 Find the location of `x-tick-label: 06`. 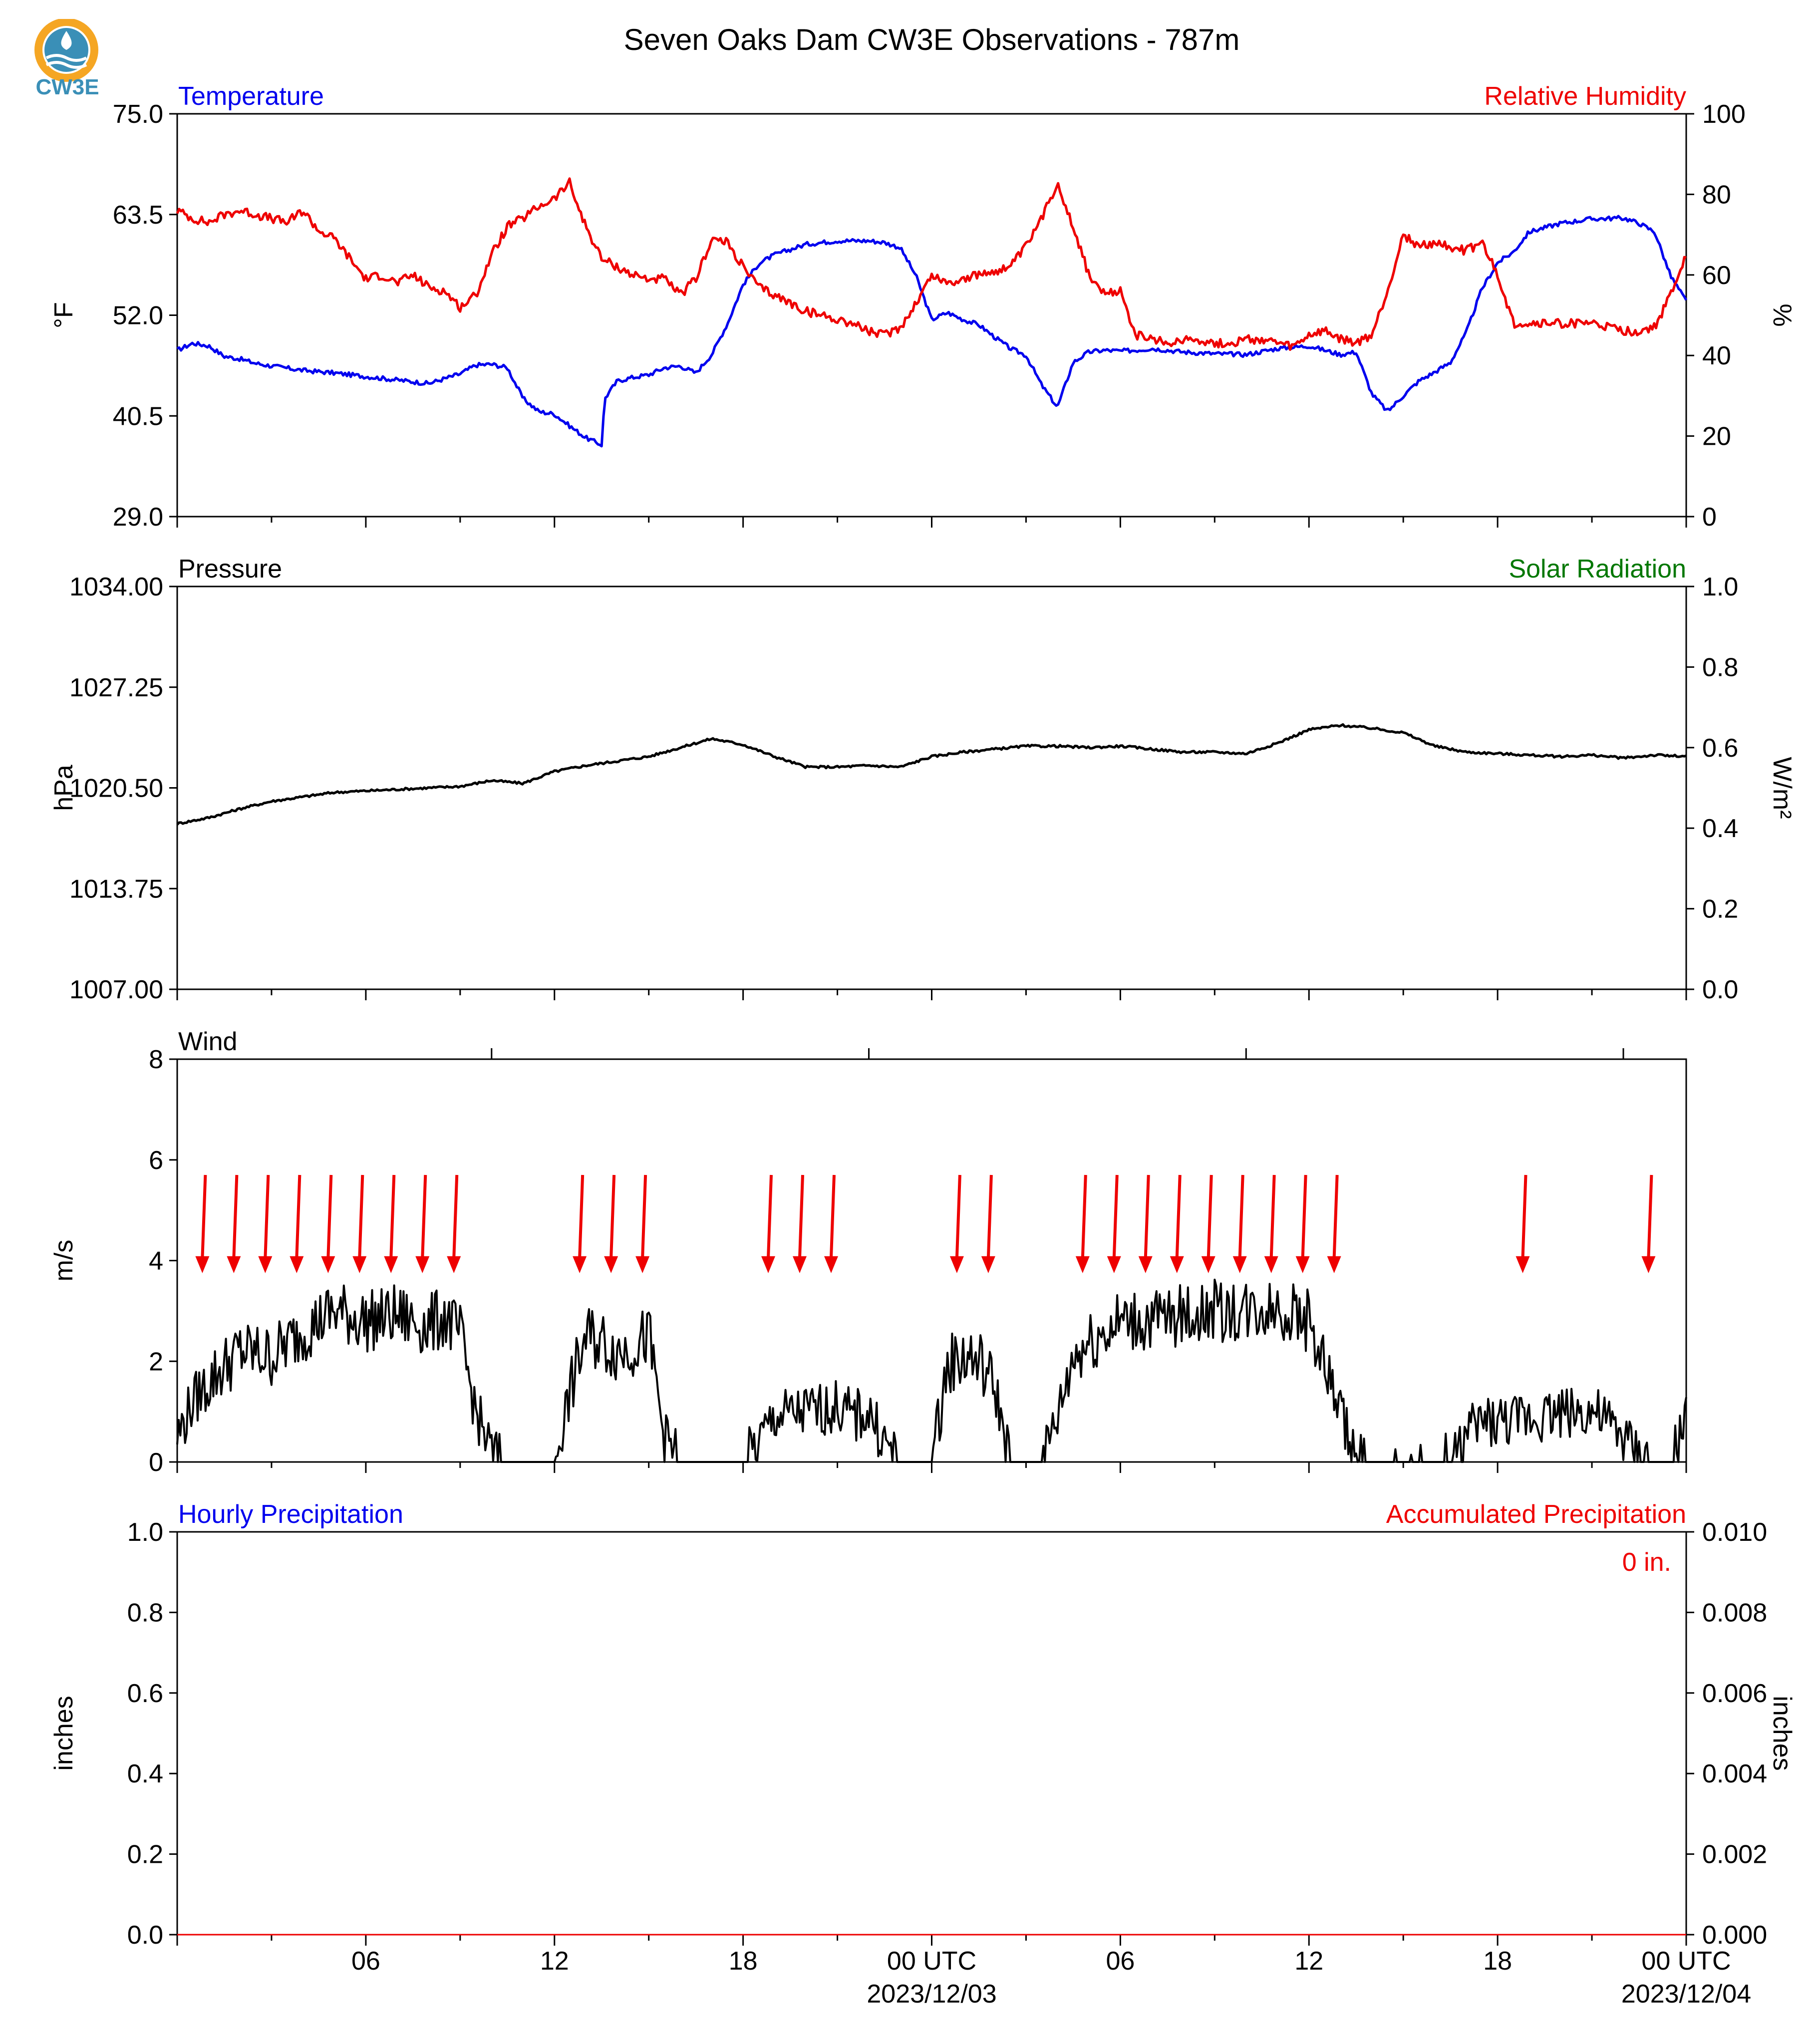

x-tick-label: 06 is located at coordinates (365, 1961).